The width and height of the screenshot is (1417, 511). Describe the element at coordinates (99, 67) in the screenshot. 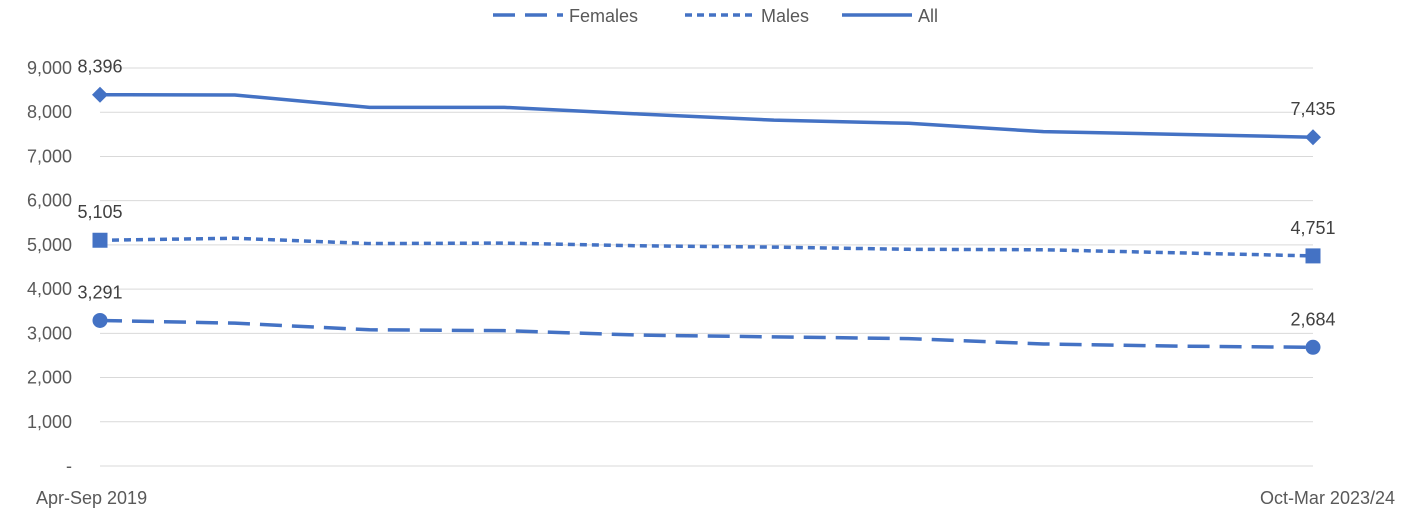

I see `data-label-all: 8,396` at that location.